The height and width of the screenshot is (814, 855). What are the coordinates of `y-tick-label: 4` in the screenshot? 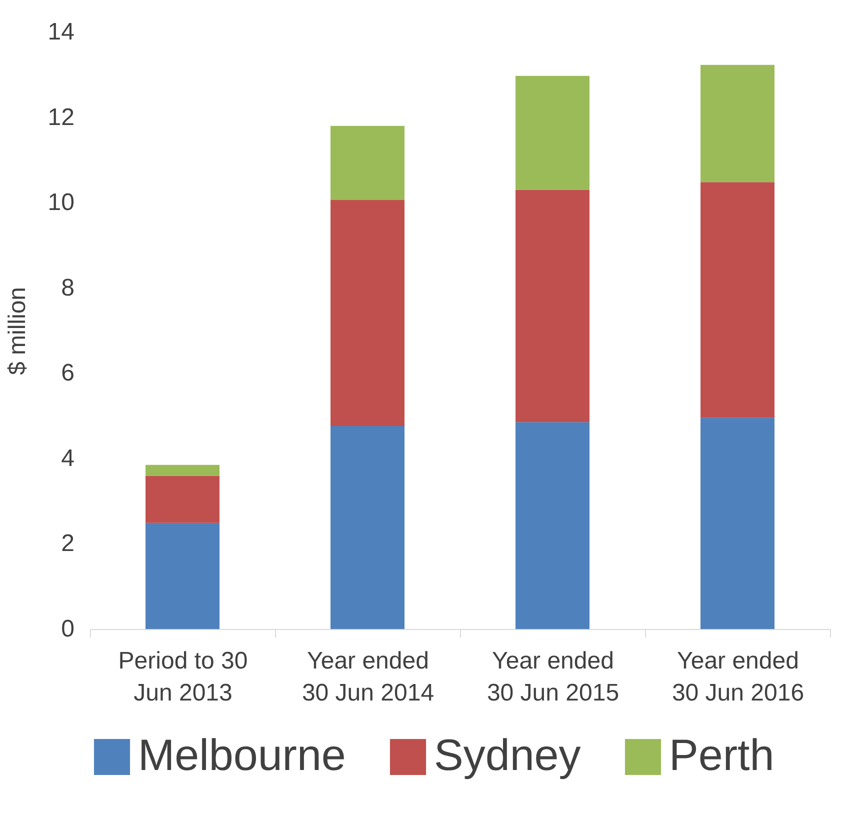 It's located at (67, 458).